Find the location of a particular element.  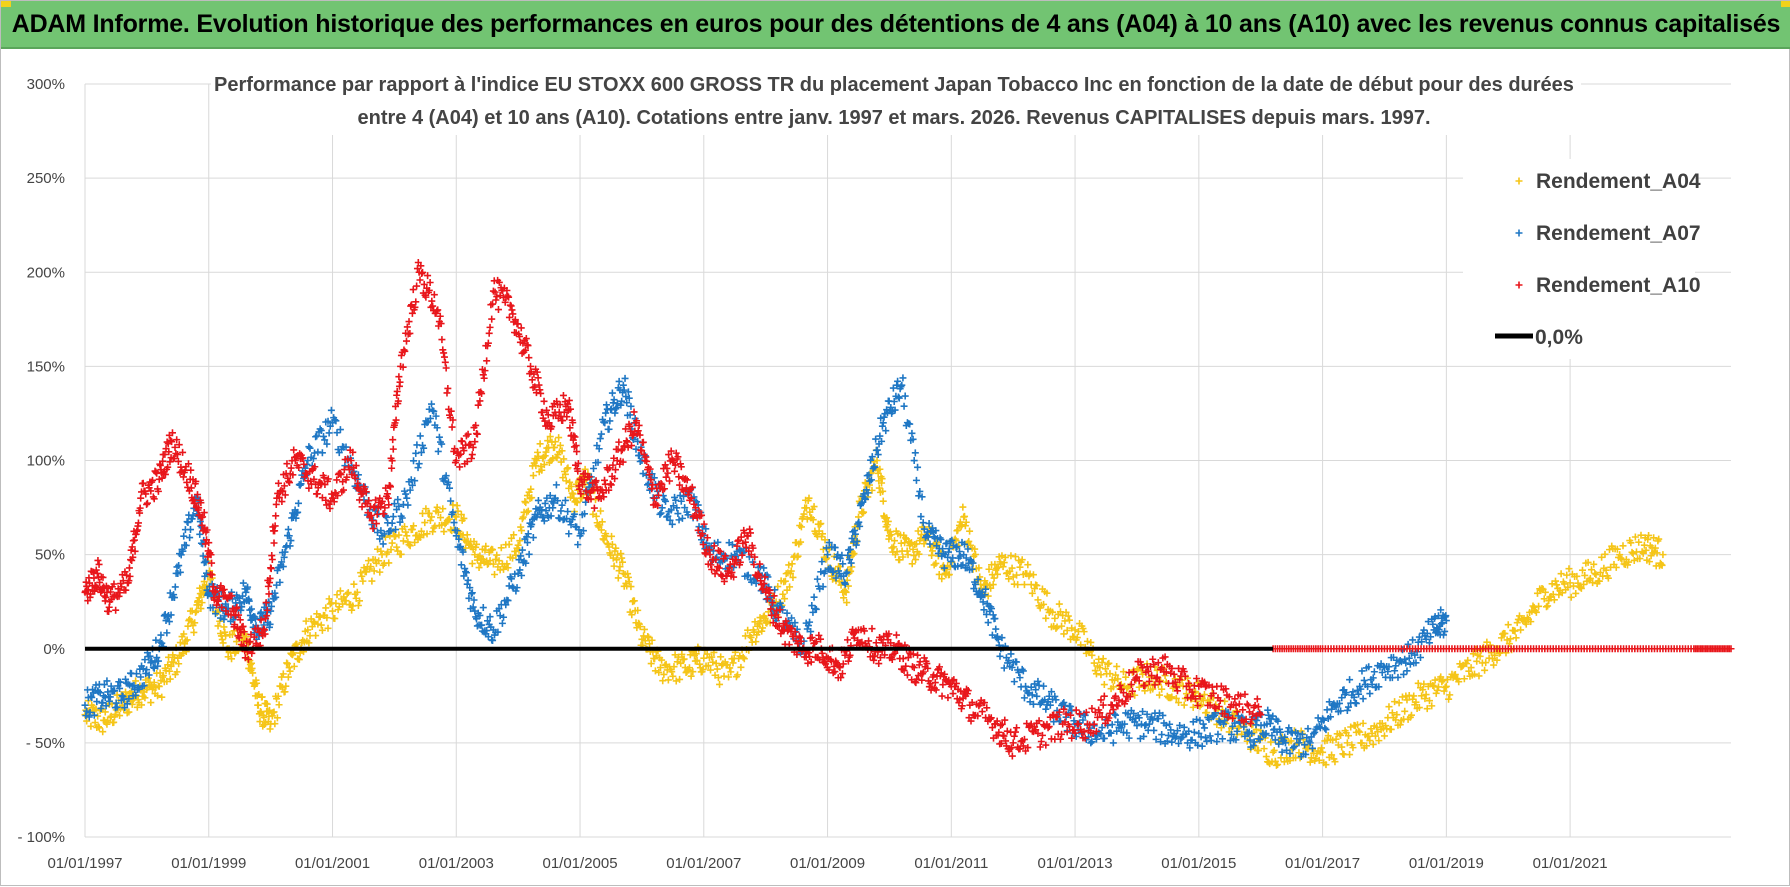

banner-corner-right is located at coordinates (1785, 4).